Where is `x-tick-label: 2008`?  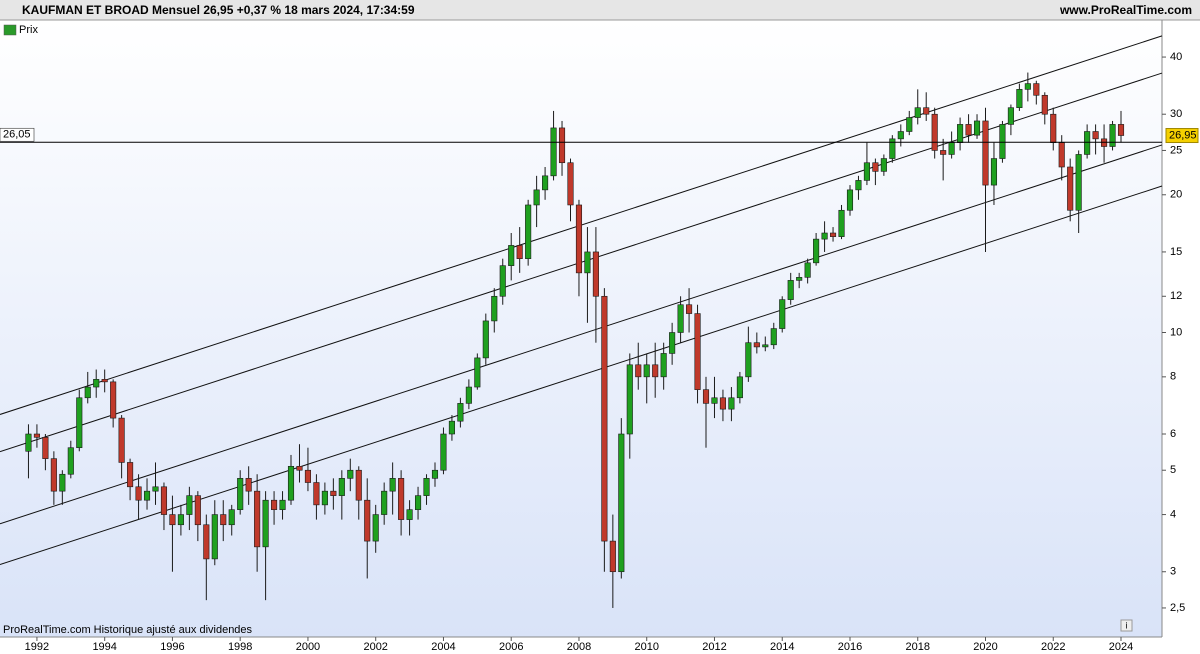
x-tick-label: 2008 is located at coordinates (579, 647).